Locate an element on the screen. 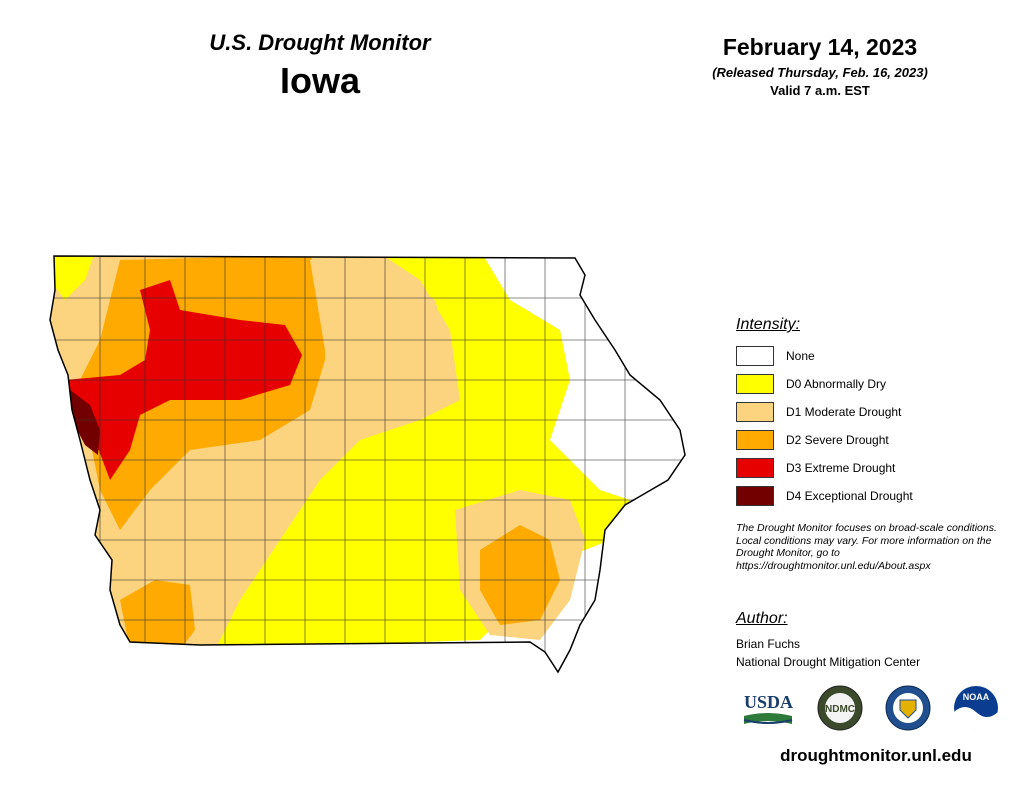 The width and height of the screenshot is (1024, 791). title-block: U.S. Drought Monitor Iowa is located at coordinates (320, 66).